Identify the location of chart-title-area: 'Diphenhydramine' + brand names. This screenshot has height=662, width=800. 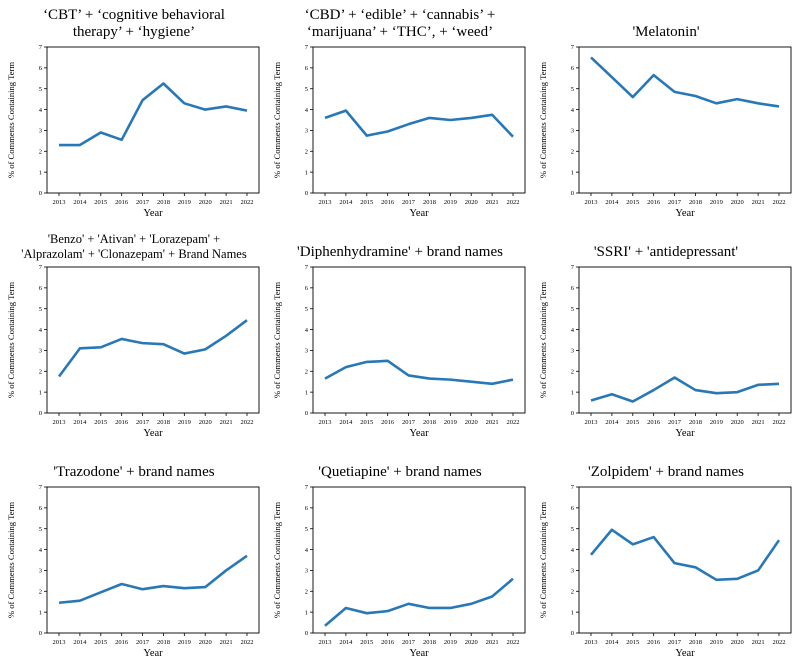
(400, 241).